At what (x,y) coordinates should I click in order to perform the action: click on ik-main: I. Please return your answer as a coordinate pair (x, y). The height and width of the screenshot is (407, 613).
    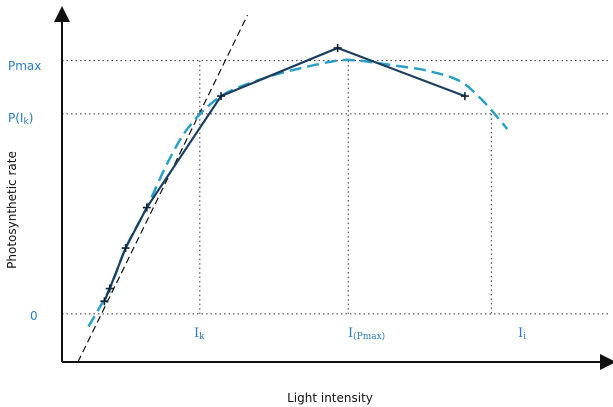
    Looking at the image, I should click on (196, 333).